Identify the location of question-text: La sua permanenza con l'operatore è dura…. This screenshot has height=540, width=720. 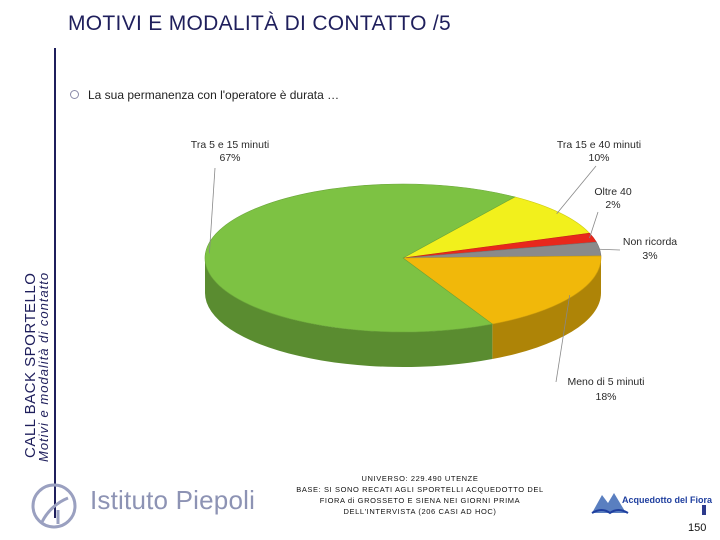
(214, 95).